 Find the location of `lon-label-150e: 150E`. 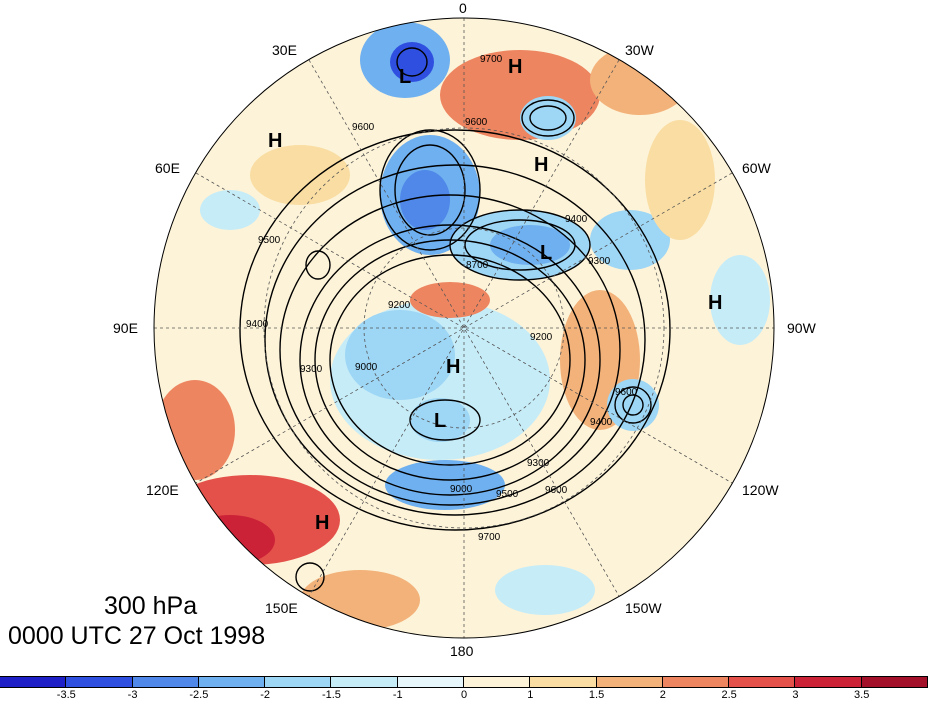

lon-label-150e: 150E is located at coordinates (281, 608).